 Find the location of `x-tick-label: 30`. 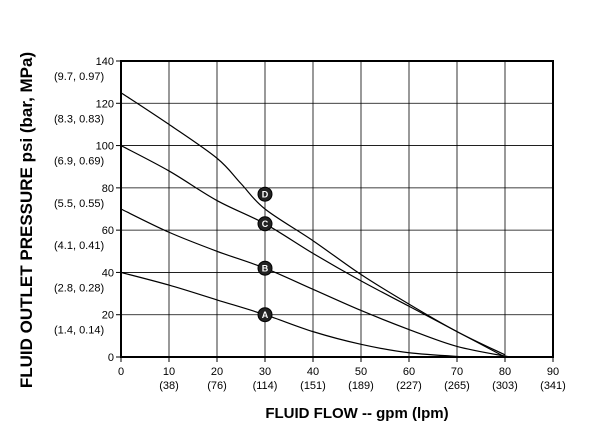

x-tick-label: 30 is located at coordinates (265, 372).